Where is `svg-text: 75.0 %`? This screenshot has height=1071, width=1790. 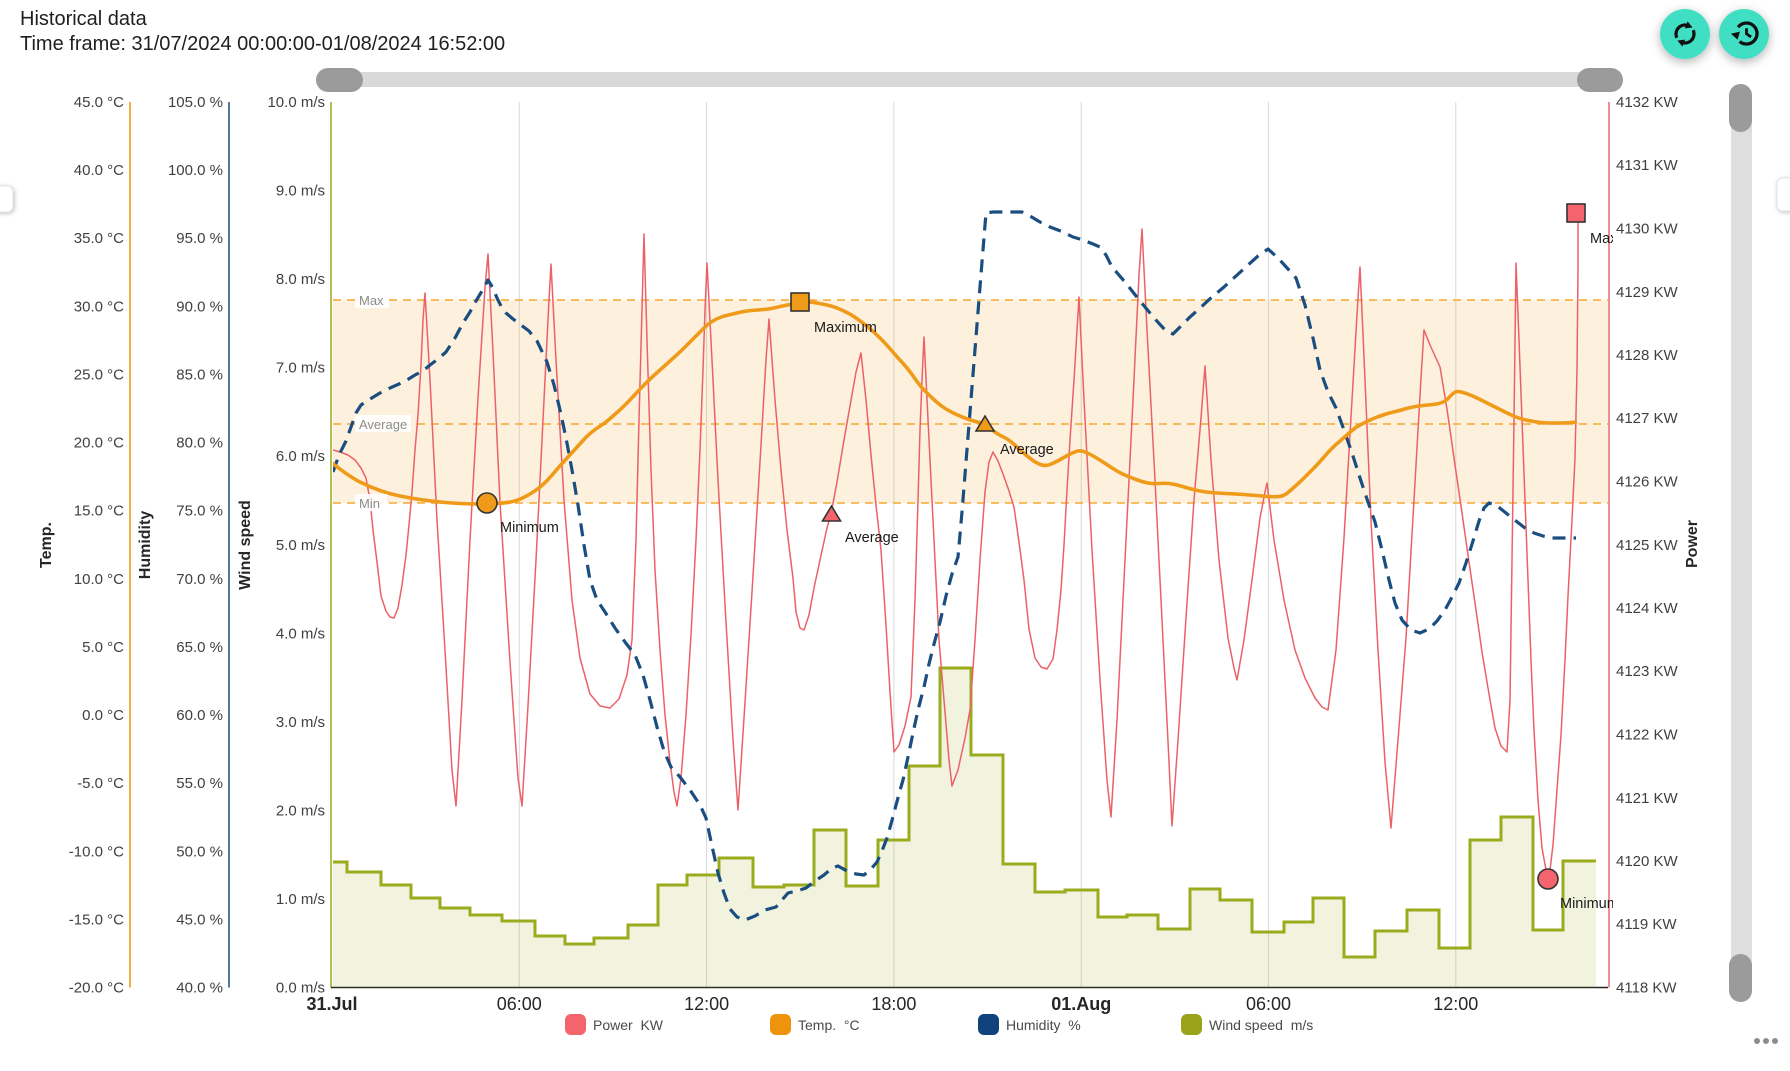
svg-text: 75.0 % is located at coordinates (199, 511).